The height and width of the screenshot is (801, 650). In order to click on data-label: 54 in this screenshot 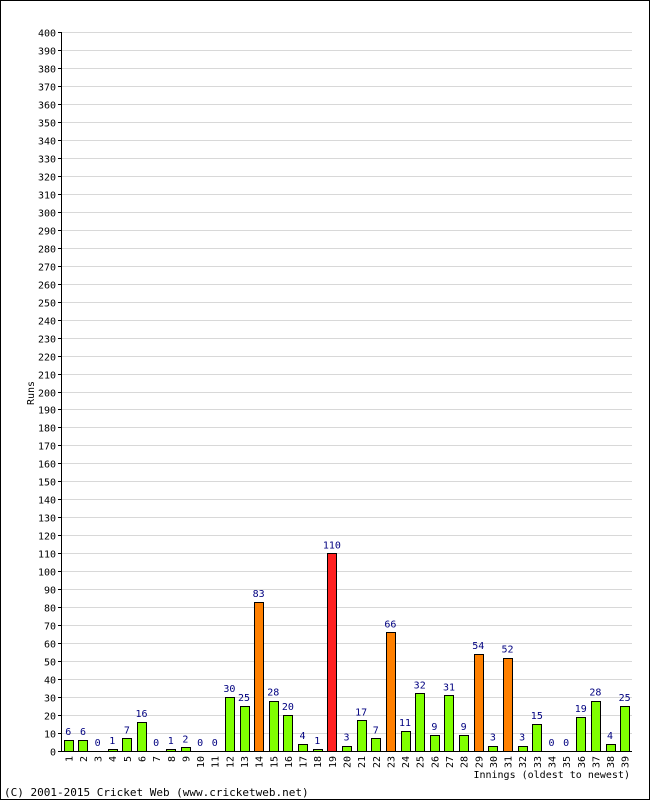, I will do `click(478, 646)`.